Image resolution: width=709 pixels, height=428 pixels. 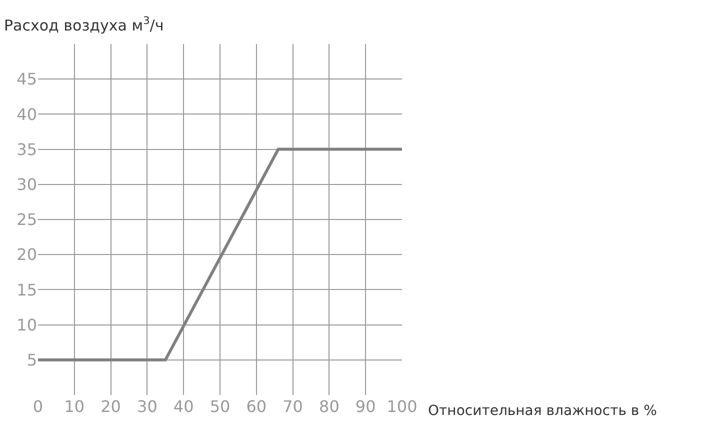 What do you see at coordinates (38, 406) in the screenshot?
I see `x-tick-label: 0` at bounding box center [38, 406].